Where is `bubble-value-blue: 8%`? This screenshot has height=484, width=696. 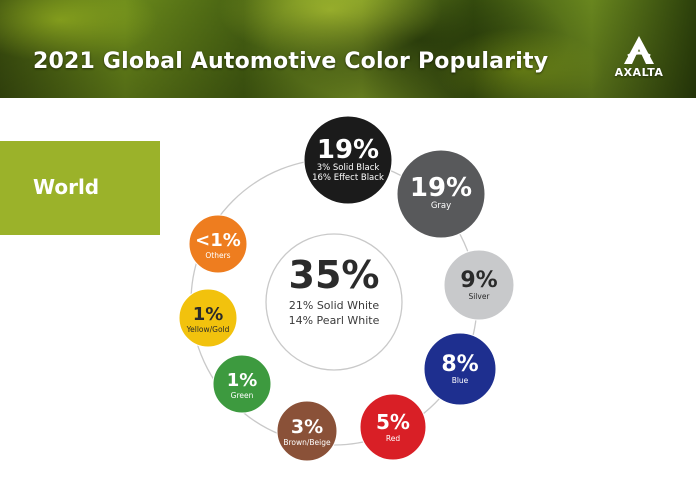
bubble-value-blue: 8% is located at coordinates (459, 364).